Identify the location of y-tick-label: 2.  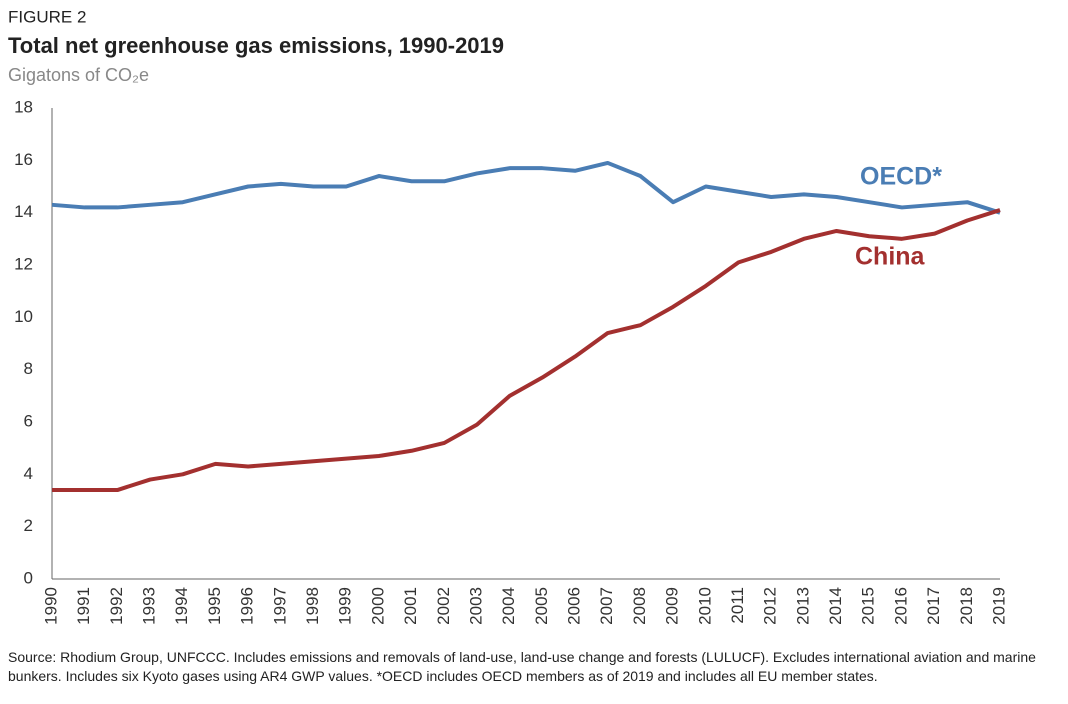
(28, 525).